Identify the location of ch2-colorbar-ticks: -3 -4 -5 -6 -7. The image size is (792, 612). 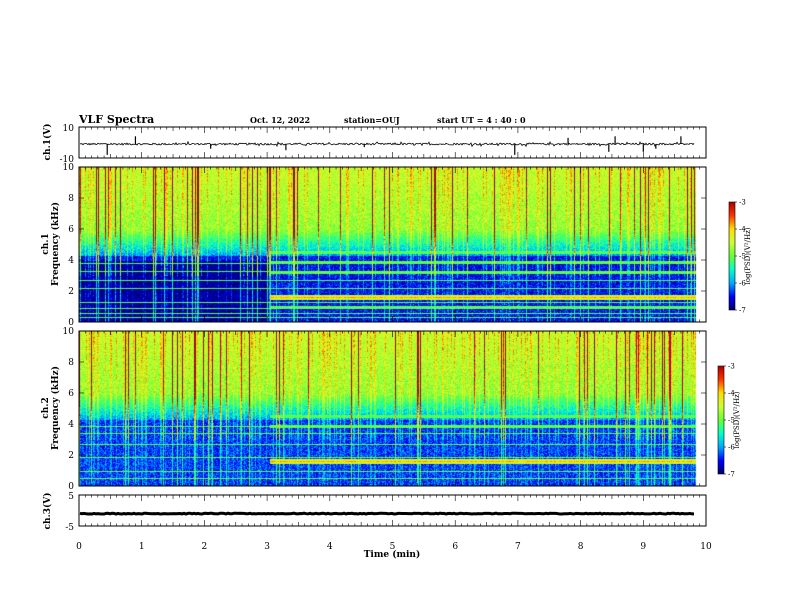
(729, 421).